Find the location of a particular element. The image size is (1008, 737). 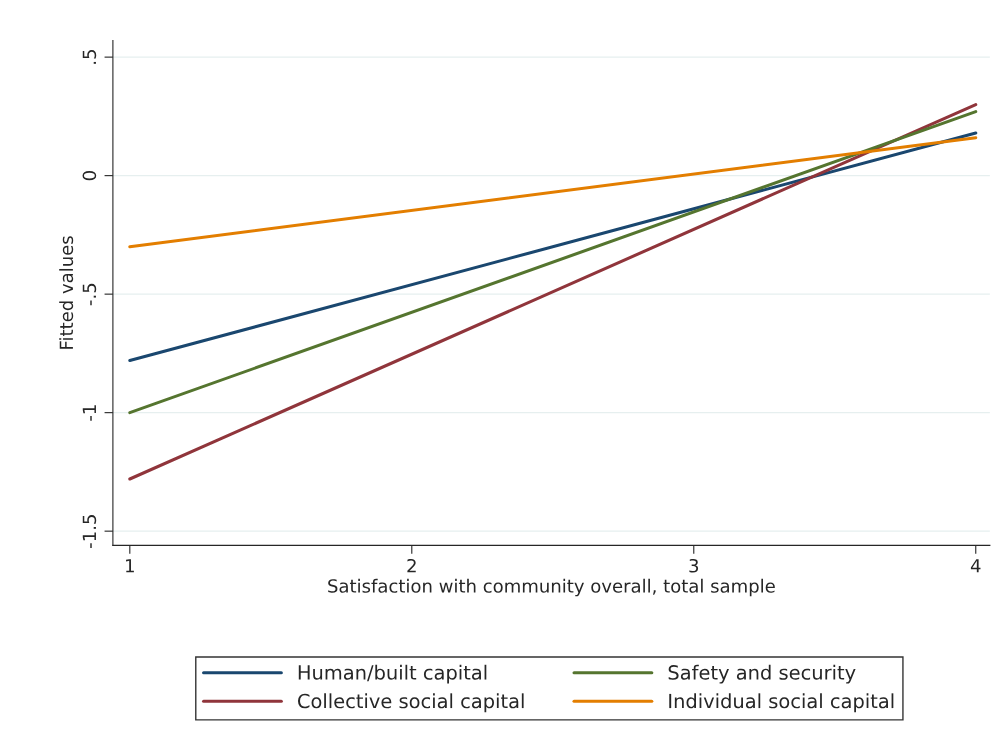

y-tick-label: -1 is located at coordinates (89, 413).